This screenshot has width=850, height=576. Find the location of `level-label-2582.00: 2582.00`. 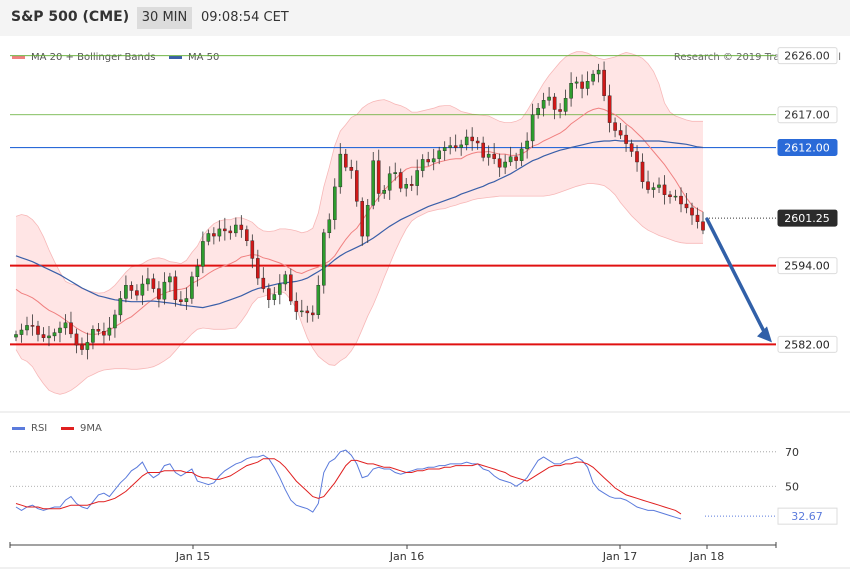

level-label-2582.00: 2582.00 is located at coordinates (807, 344).